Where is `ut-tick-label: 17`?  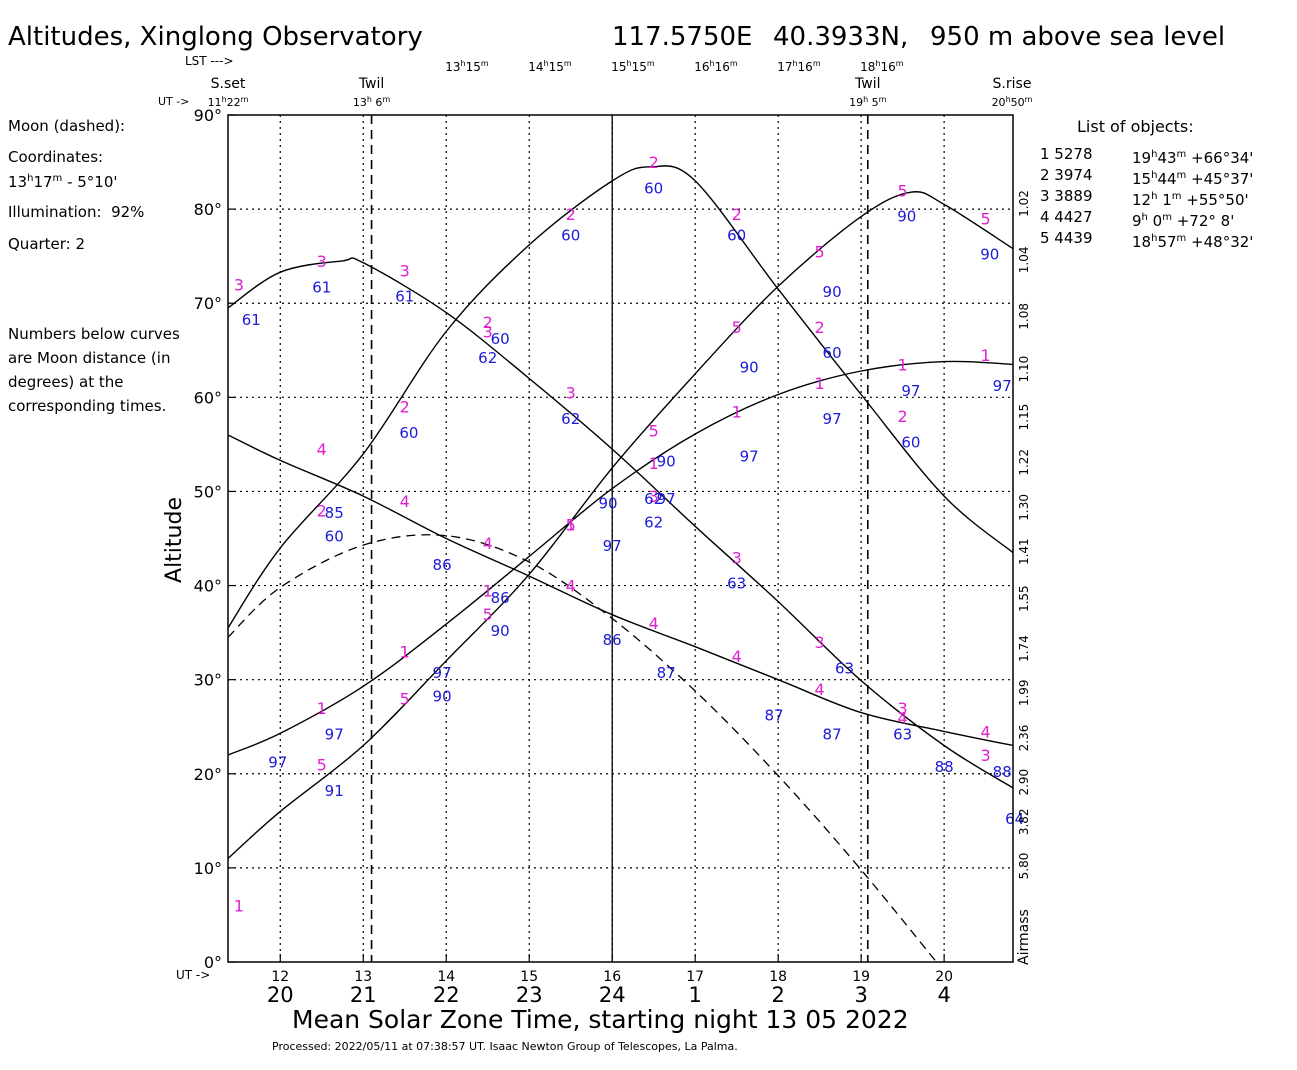
ut-tick-label: 17 is located at coordinates (695, 977).